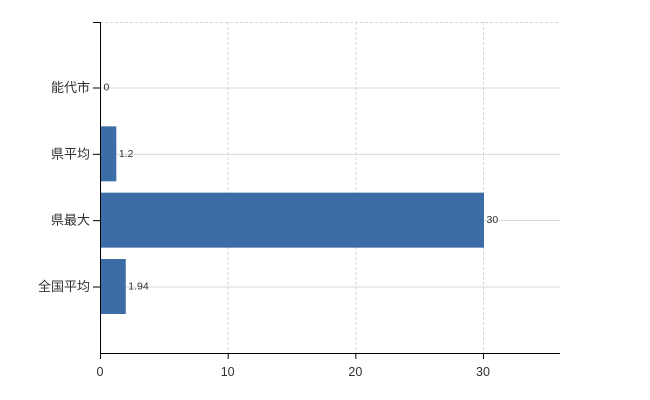 This screenshot has height=400, width=650. I want to click on category-label: 県平均, so click(70, 153).